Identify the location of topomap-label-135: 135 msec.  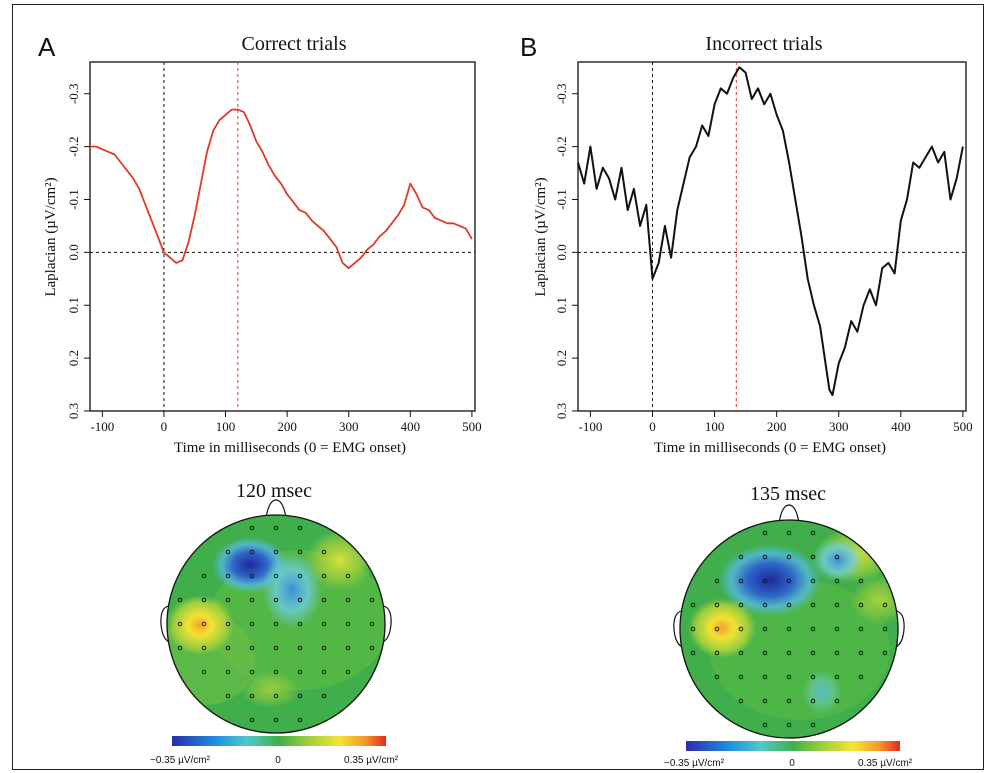
(788, 494).